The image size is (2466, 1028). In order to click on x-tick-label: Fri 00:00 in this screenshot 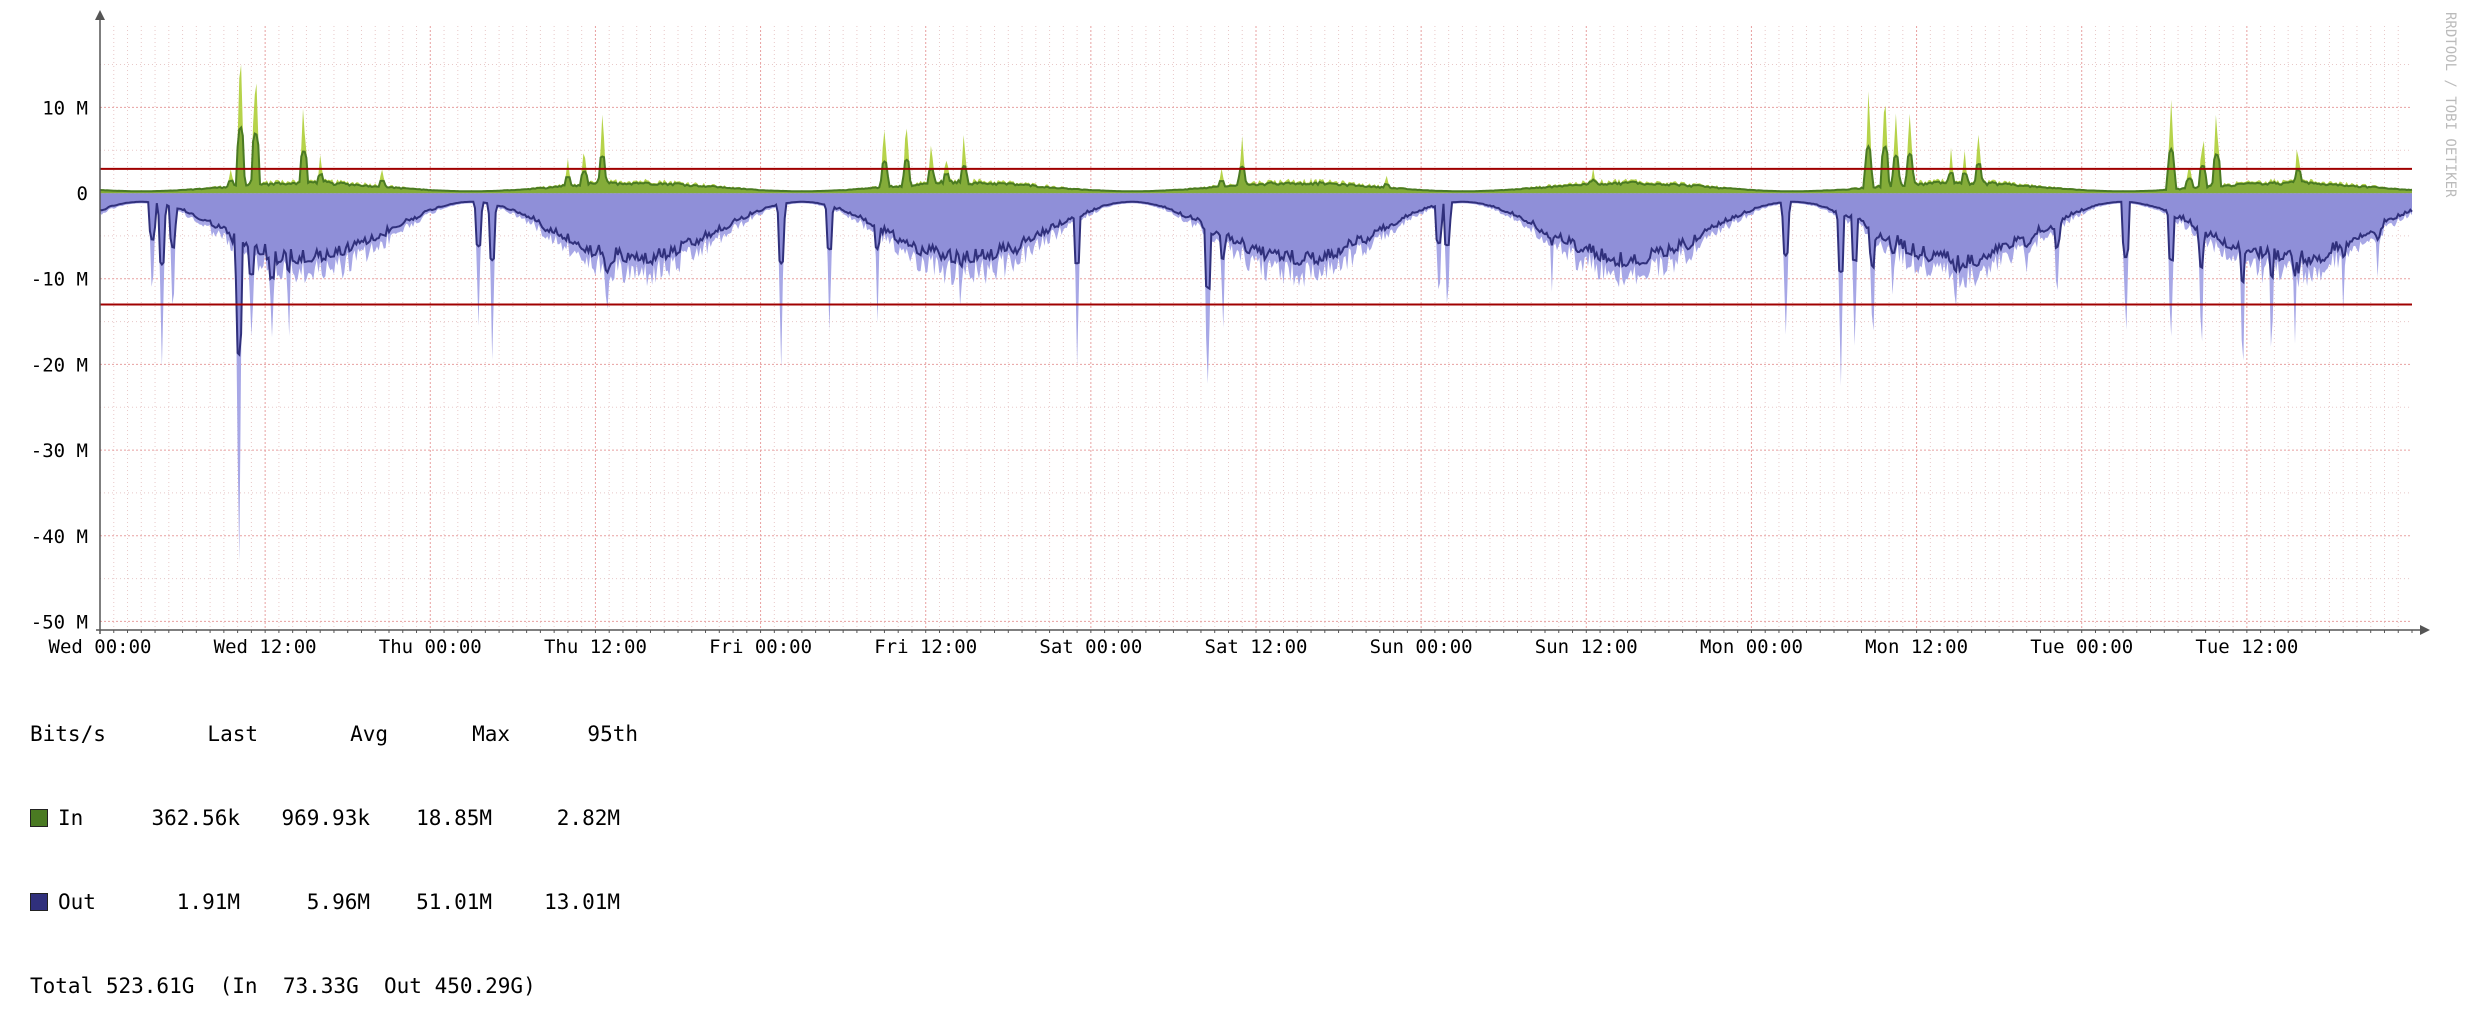, I will do `click(760, 647)`.